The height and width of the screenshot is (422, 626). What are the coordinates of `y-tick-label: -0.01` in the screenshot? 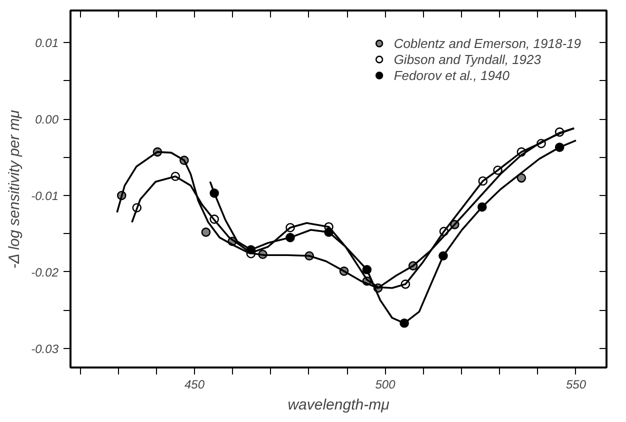 It's located at (45, 196).